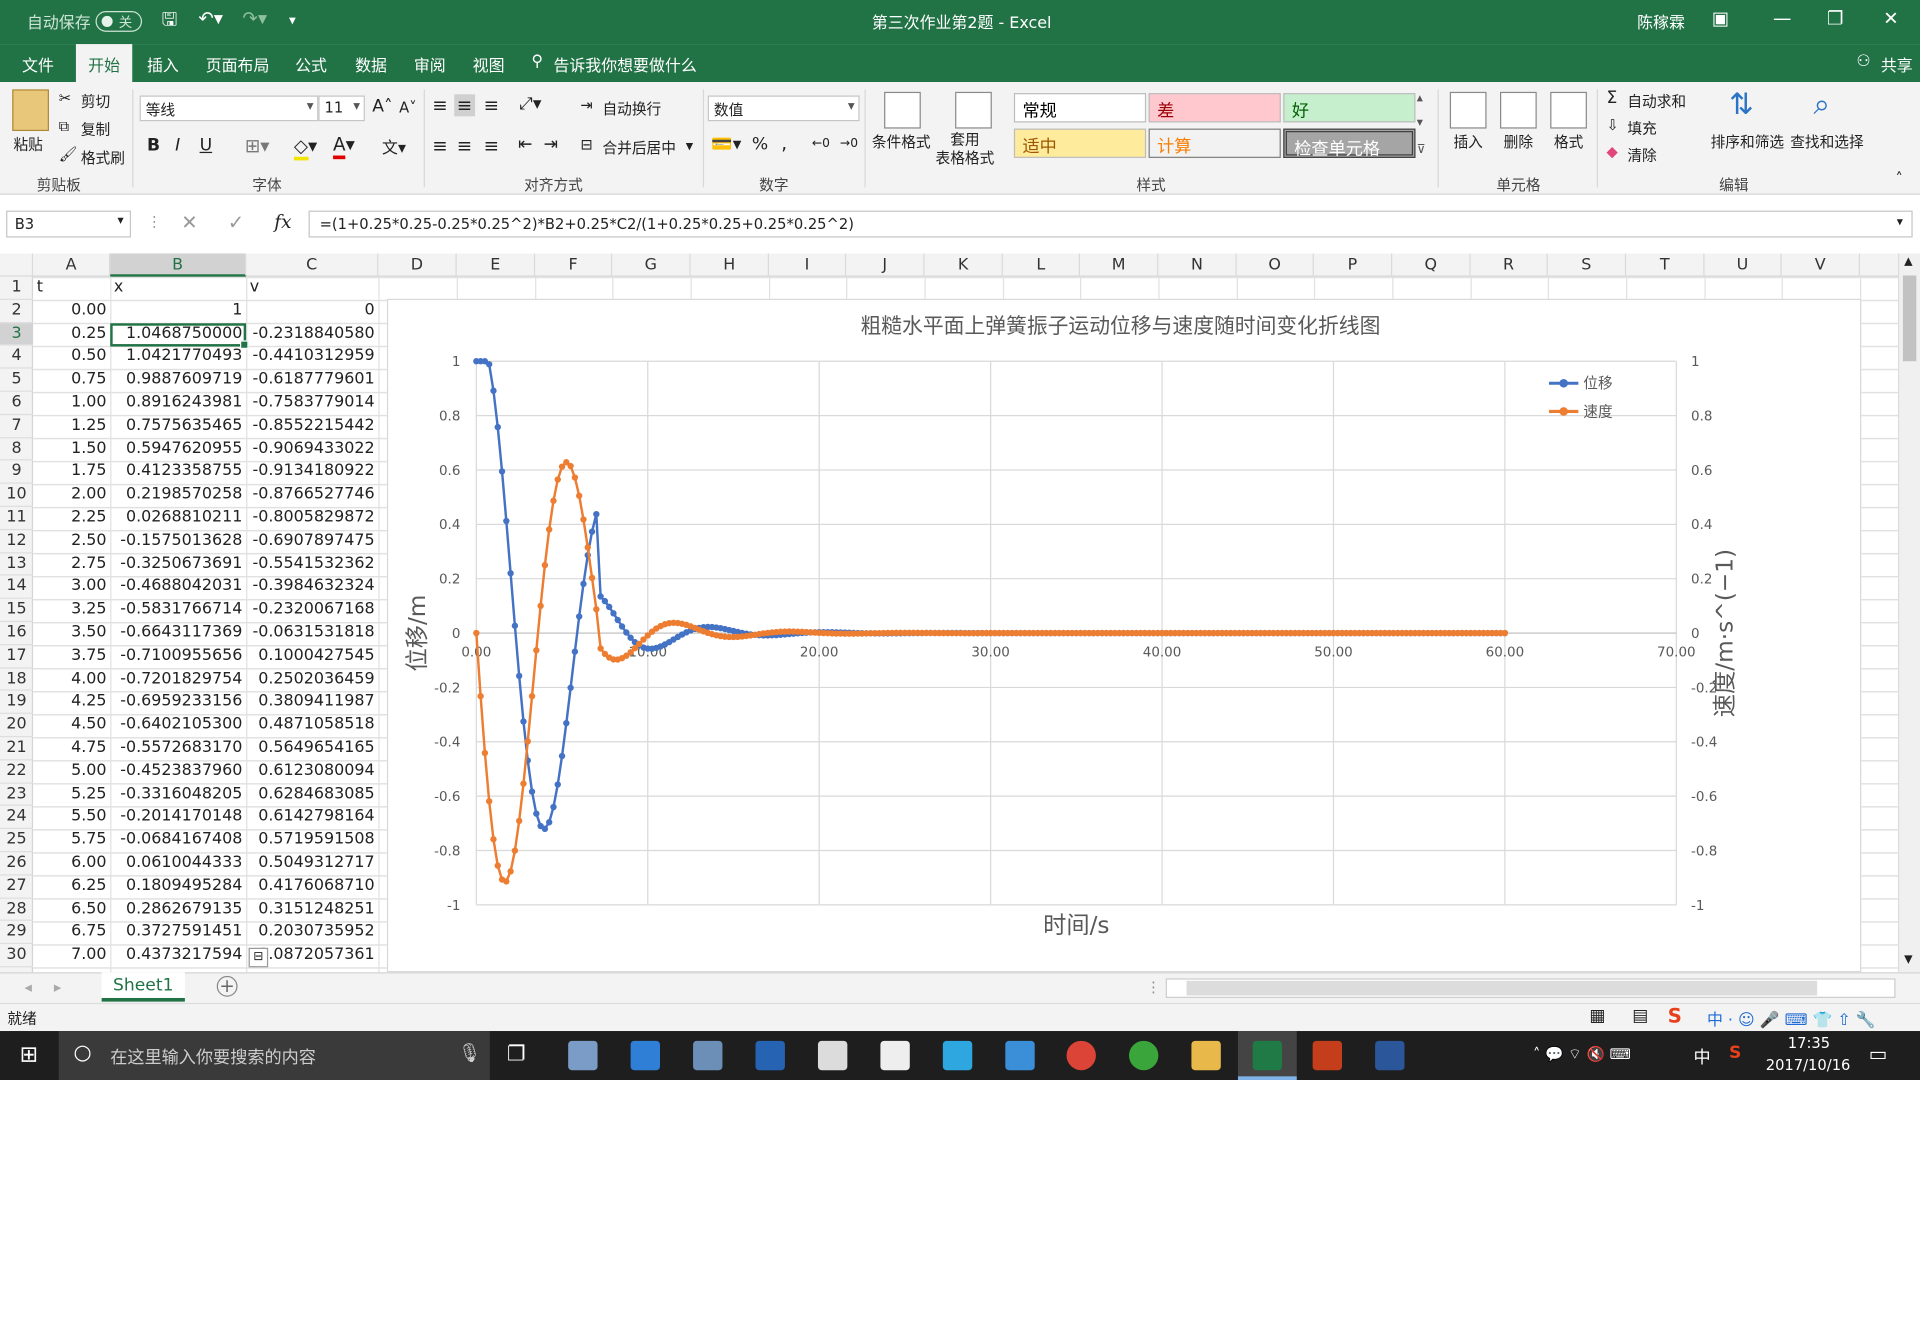 This screenshot has width=1920, height=1322. I want to click on ime-indicator: 中, so click(1702, 1058).